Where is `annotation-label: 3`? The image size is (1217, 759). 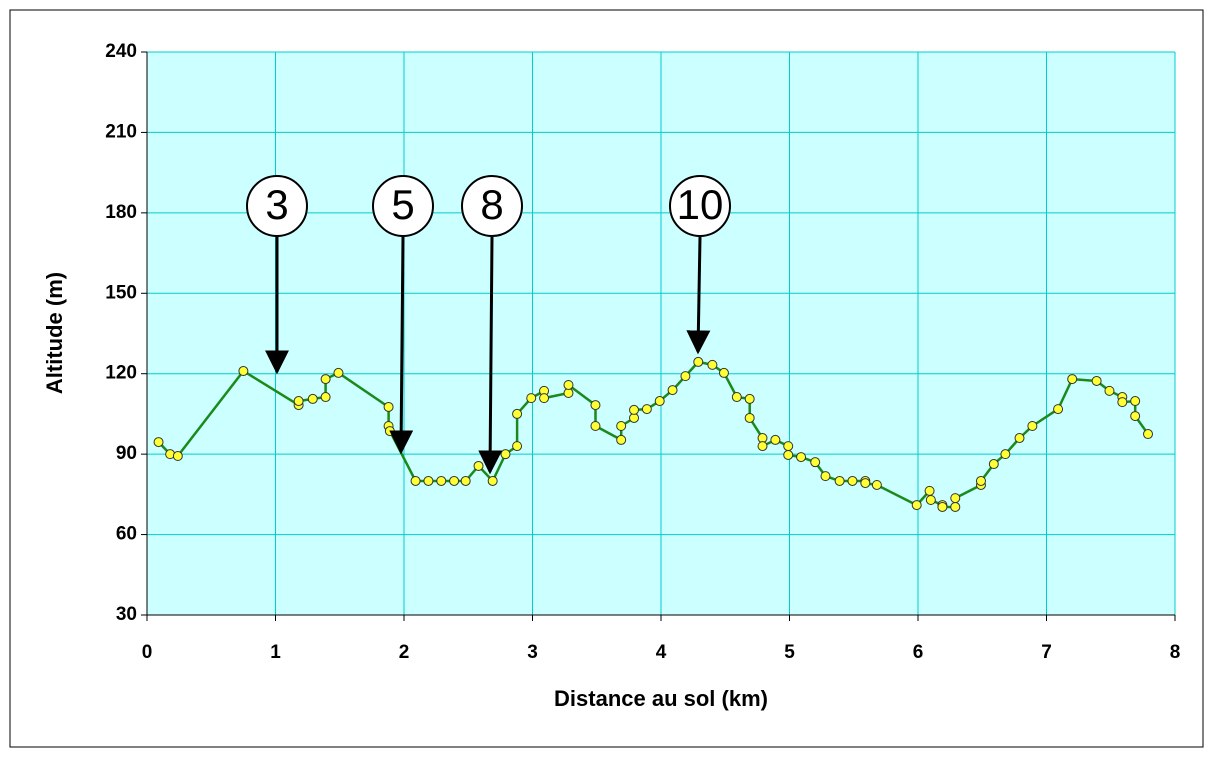 annotation-label: 3 is located at coordinates (276, 204).